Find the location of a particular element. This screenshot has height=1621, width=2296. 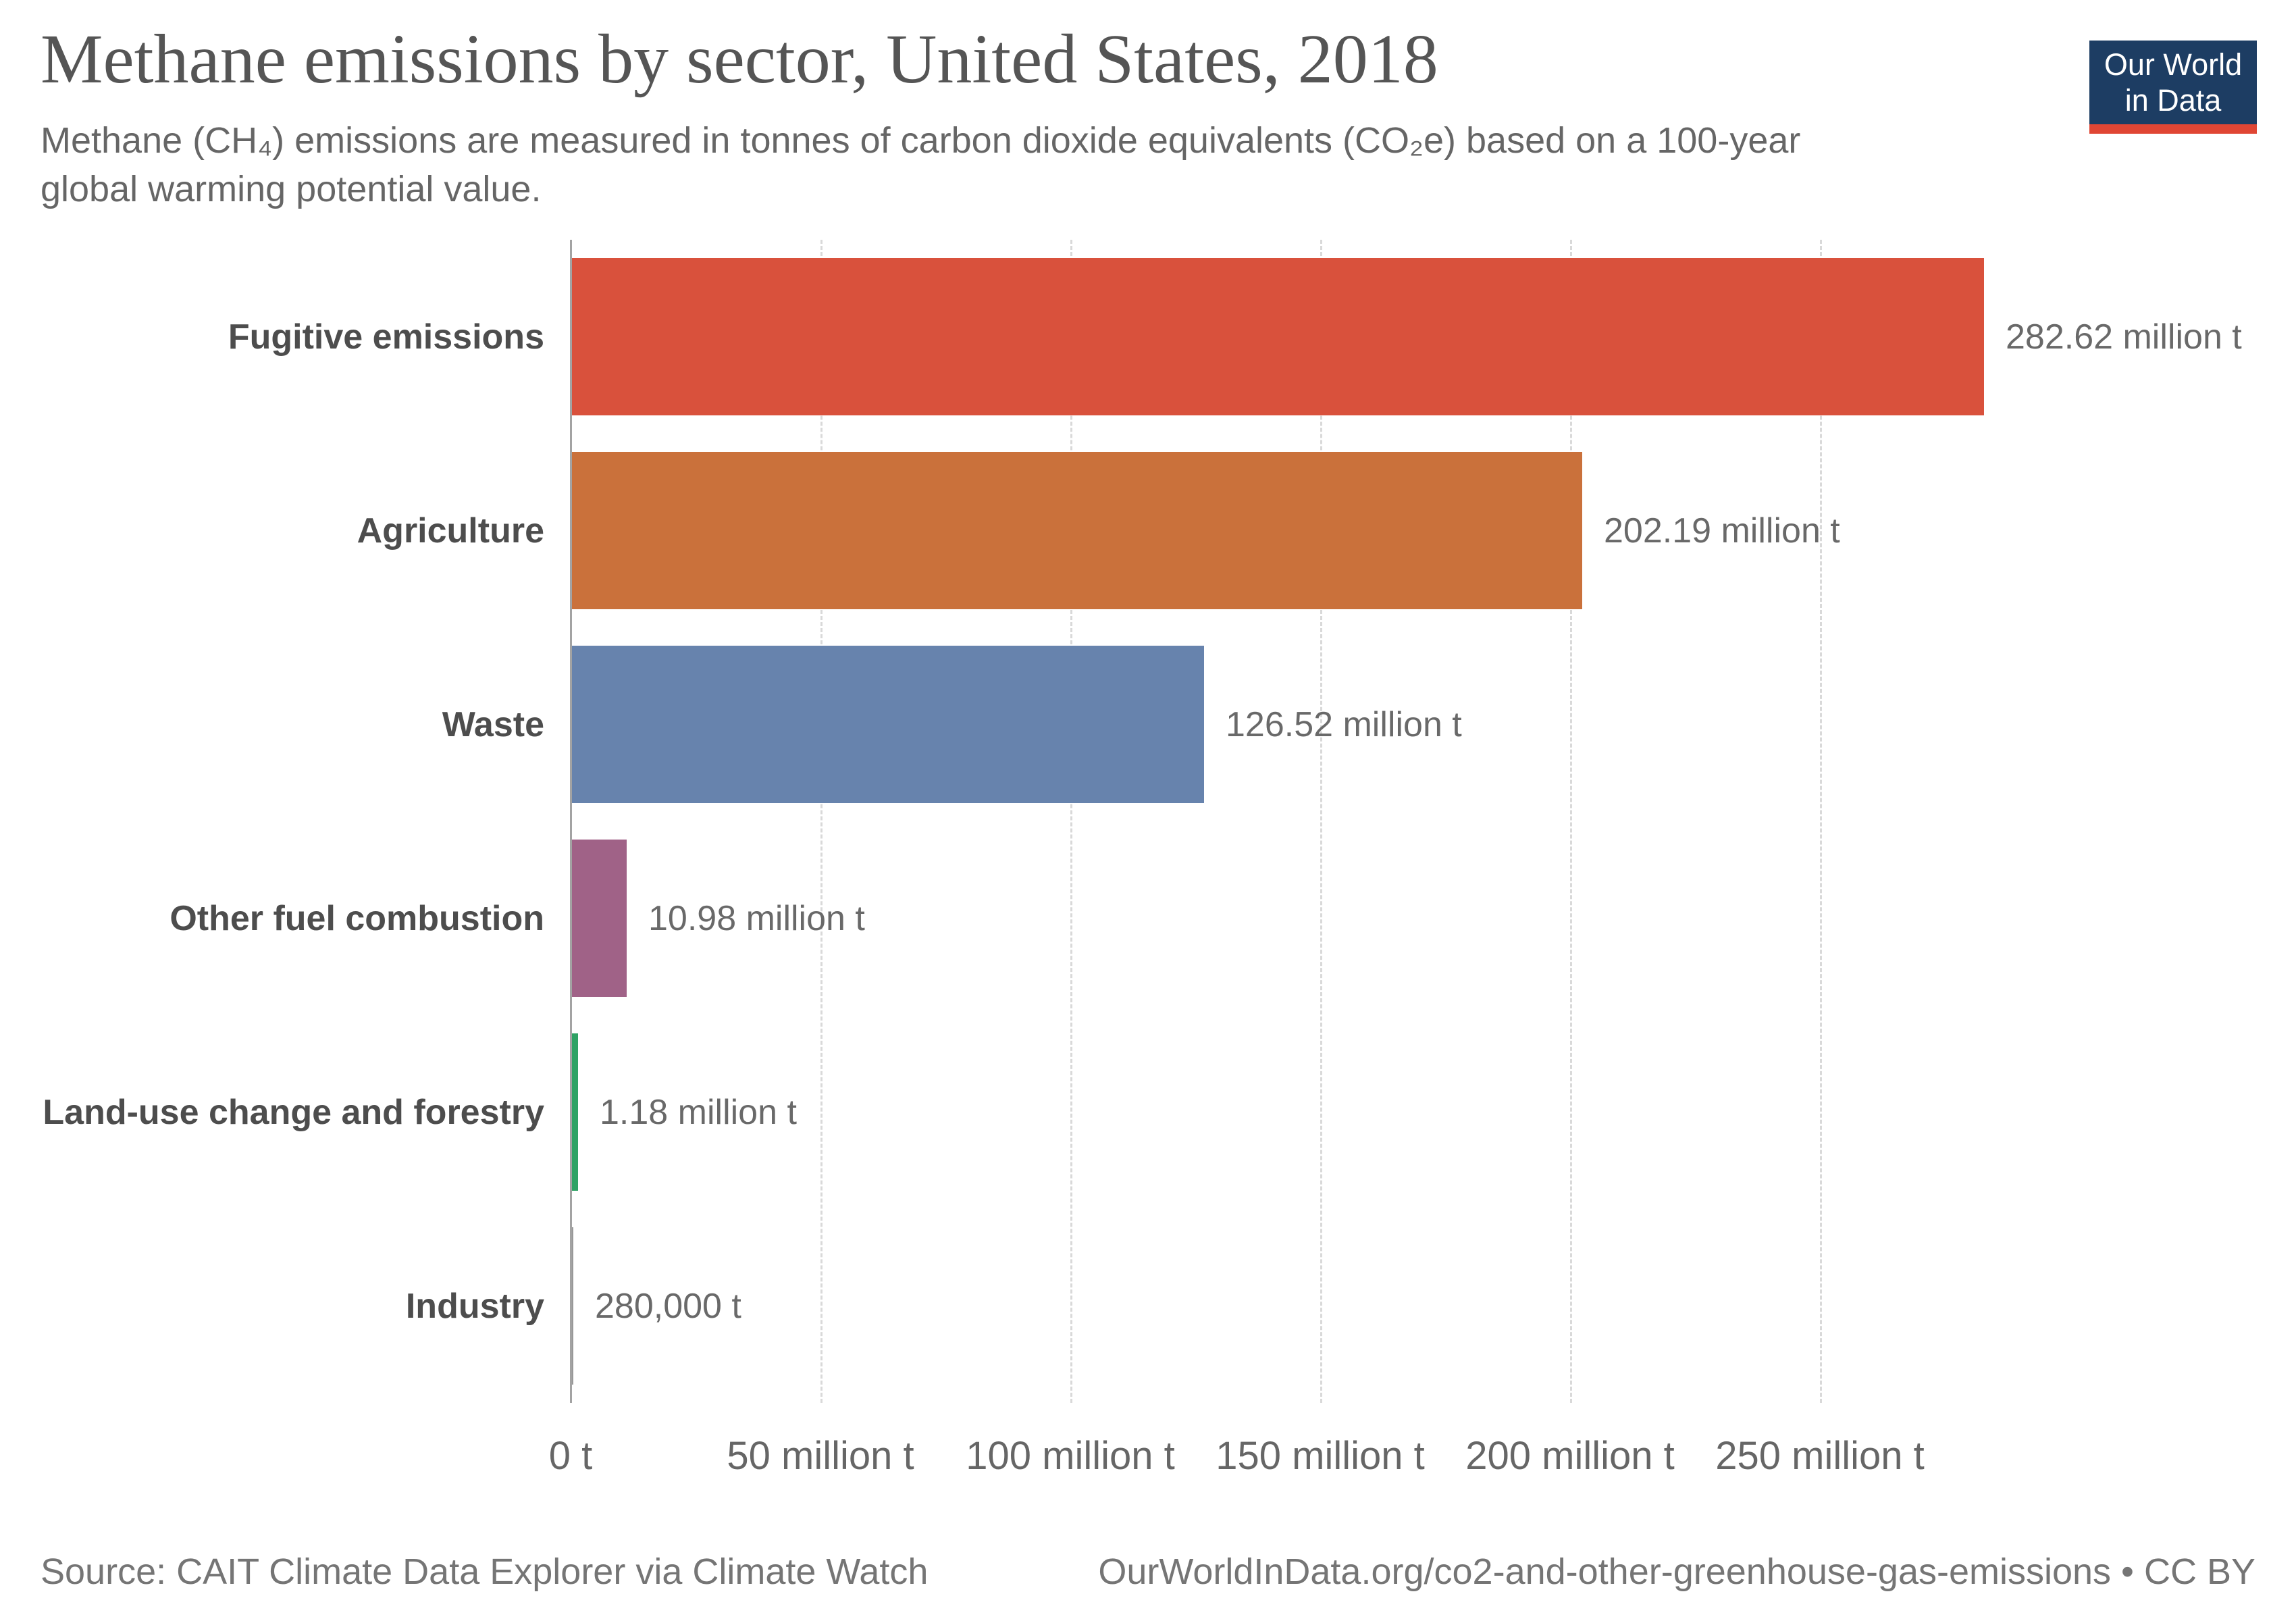

x-tick-50m: 50 million t is located at coordinates (820, 1456).